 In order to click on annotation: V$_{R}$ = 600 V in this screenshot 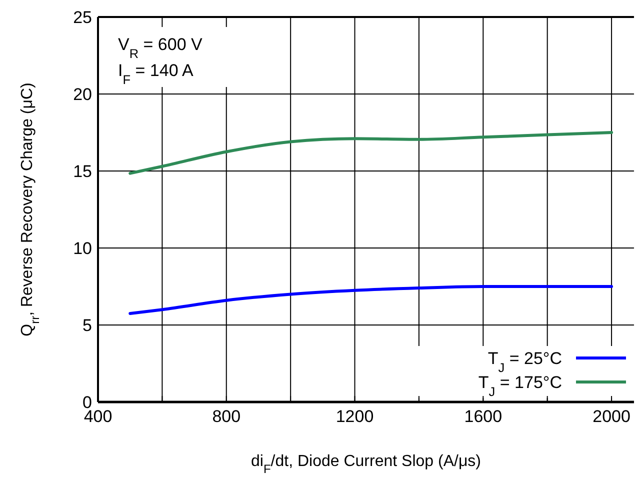, I will do `click(161, 47)`.